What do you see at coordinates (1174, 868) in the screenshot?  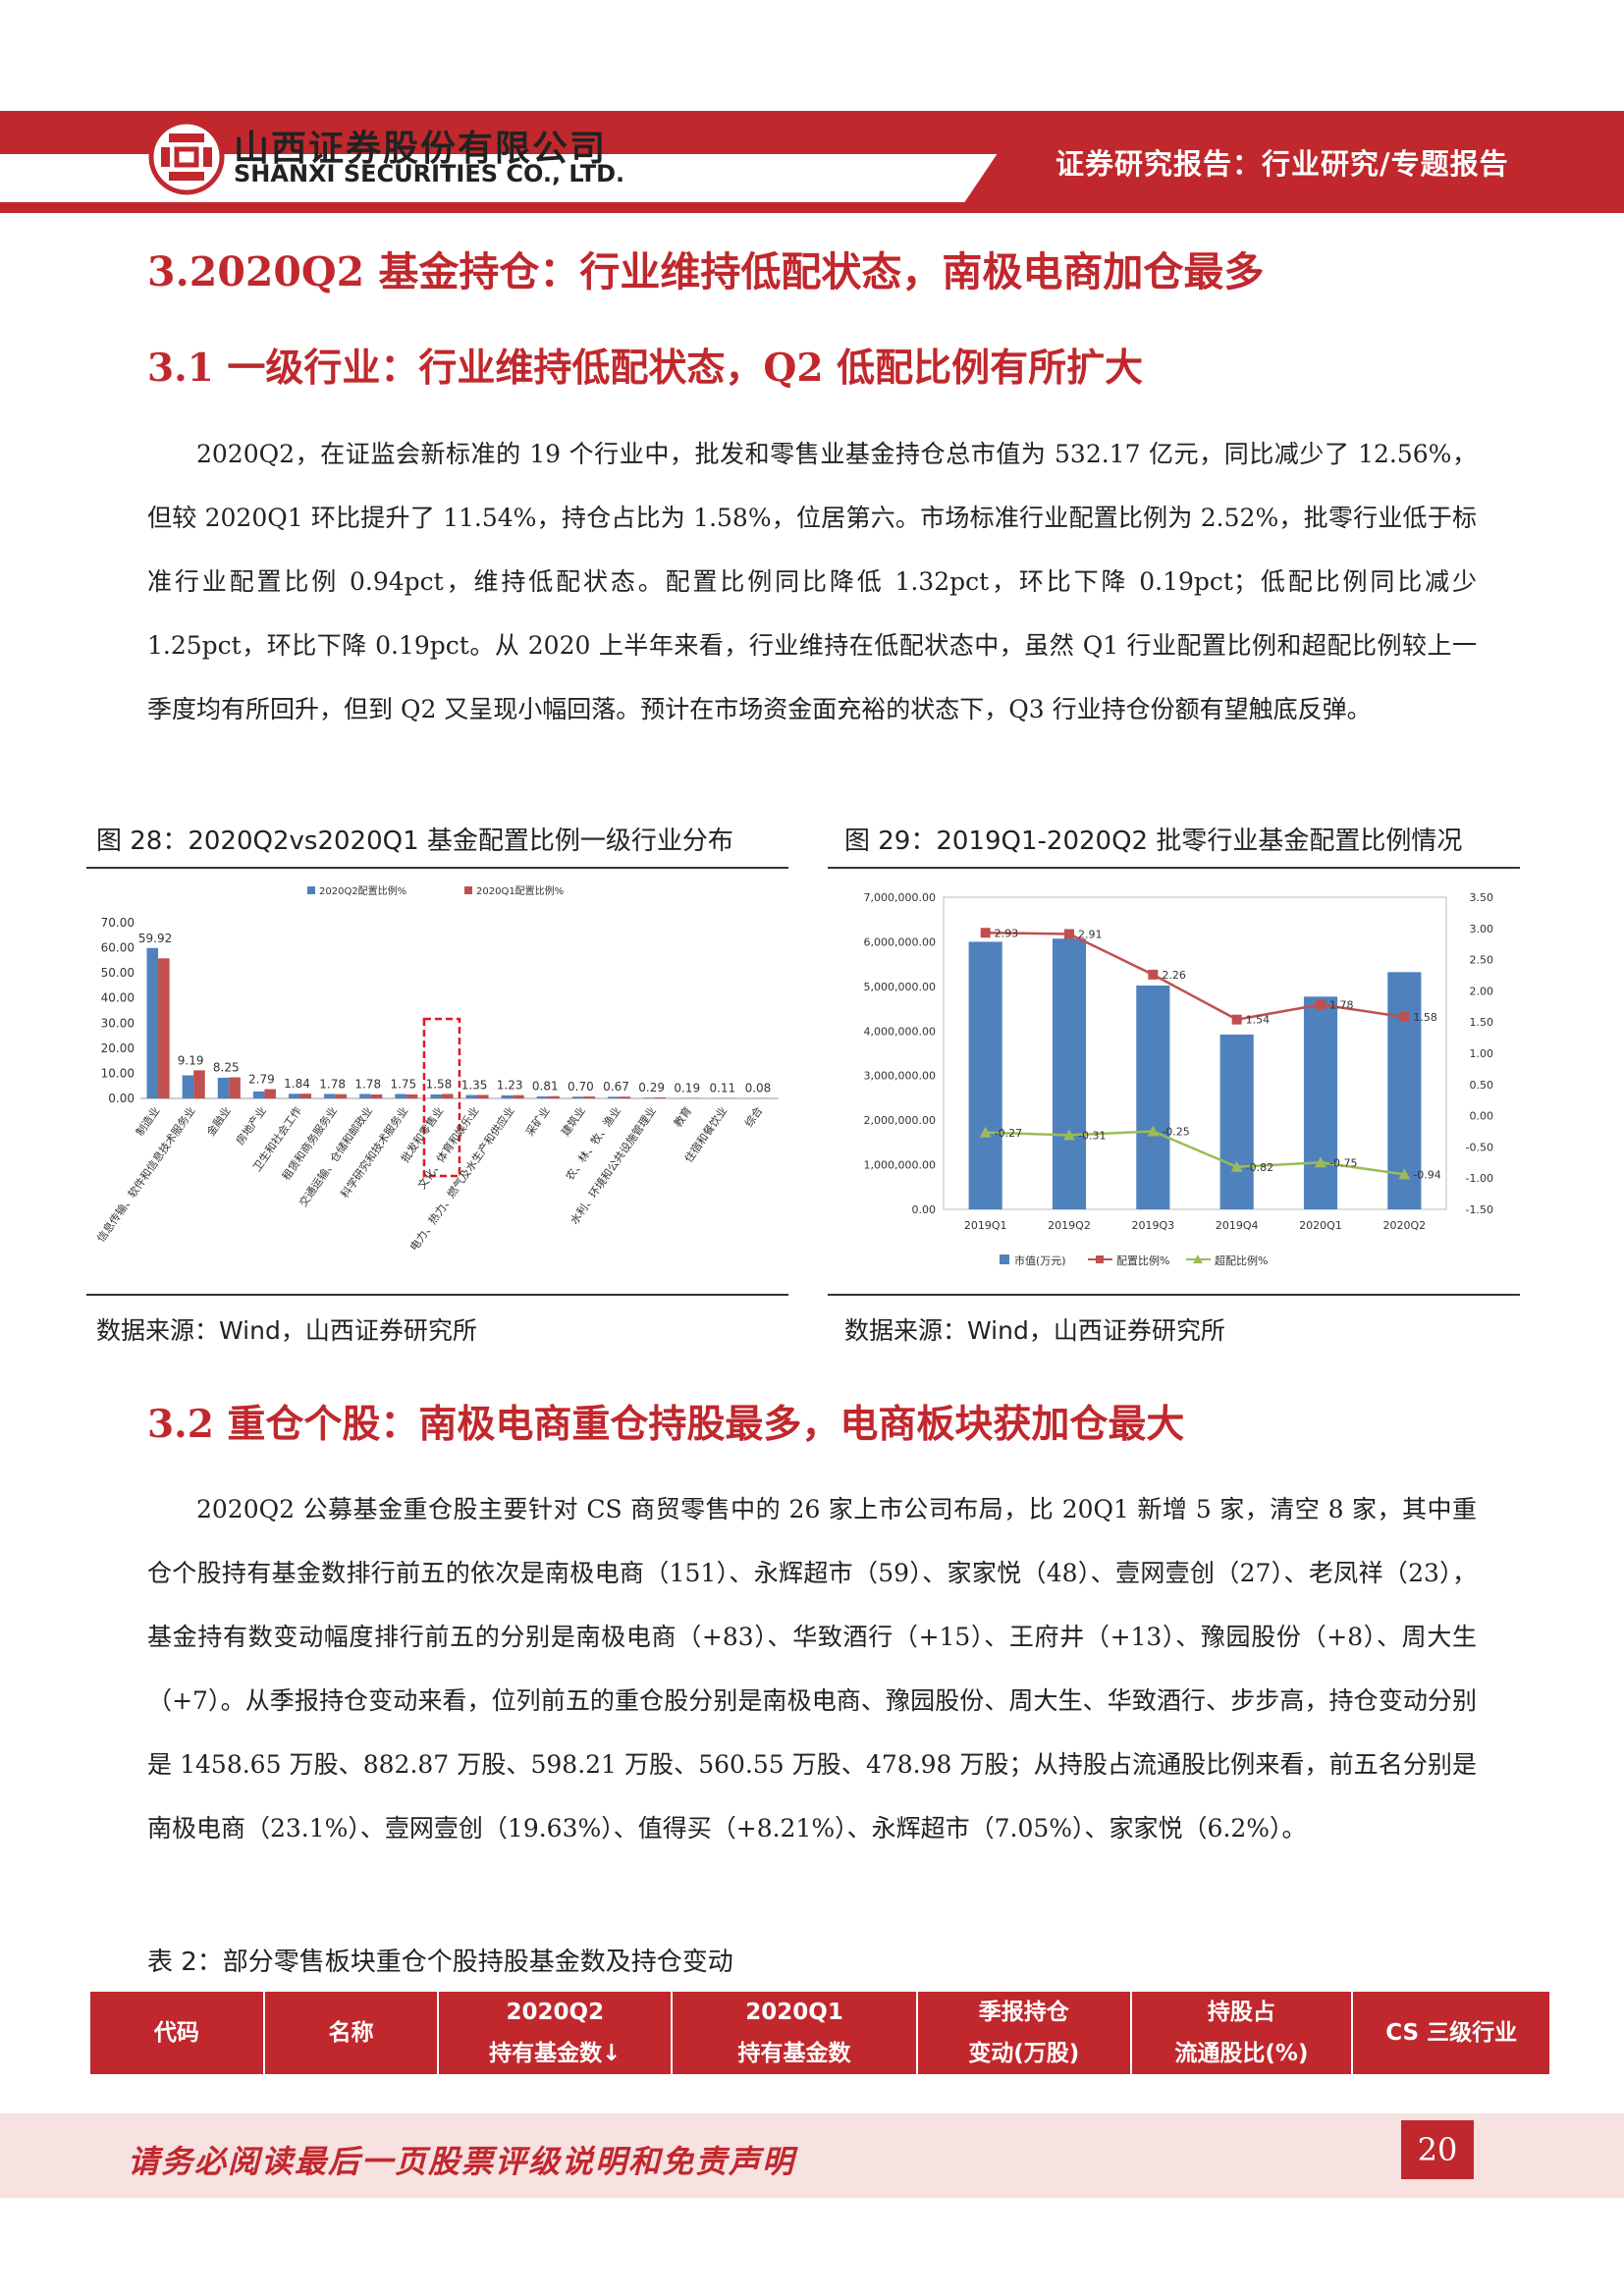 I see `fig29-top-rule` at bounding box center [1174, 868].